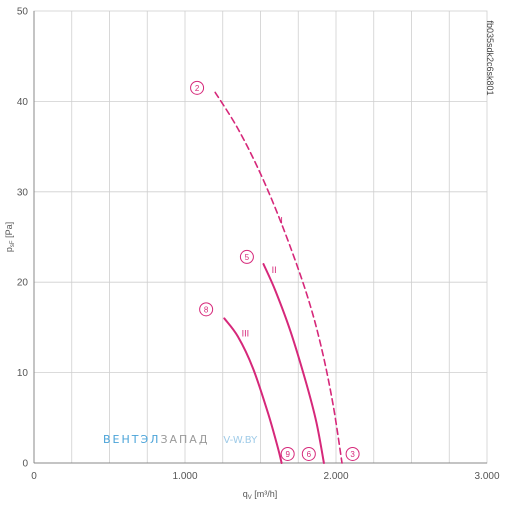 The width and height of the screenshot is (506, 506). I want to click on point-marker-label: 2, so click(197, 88).